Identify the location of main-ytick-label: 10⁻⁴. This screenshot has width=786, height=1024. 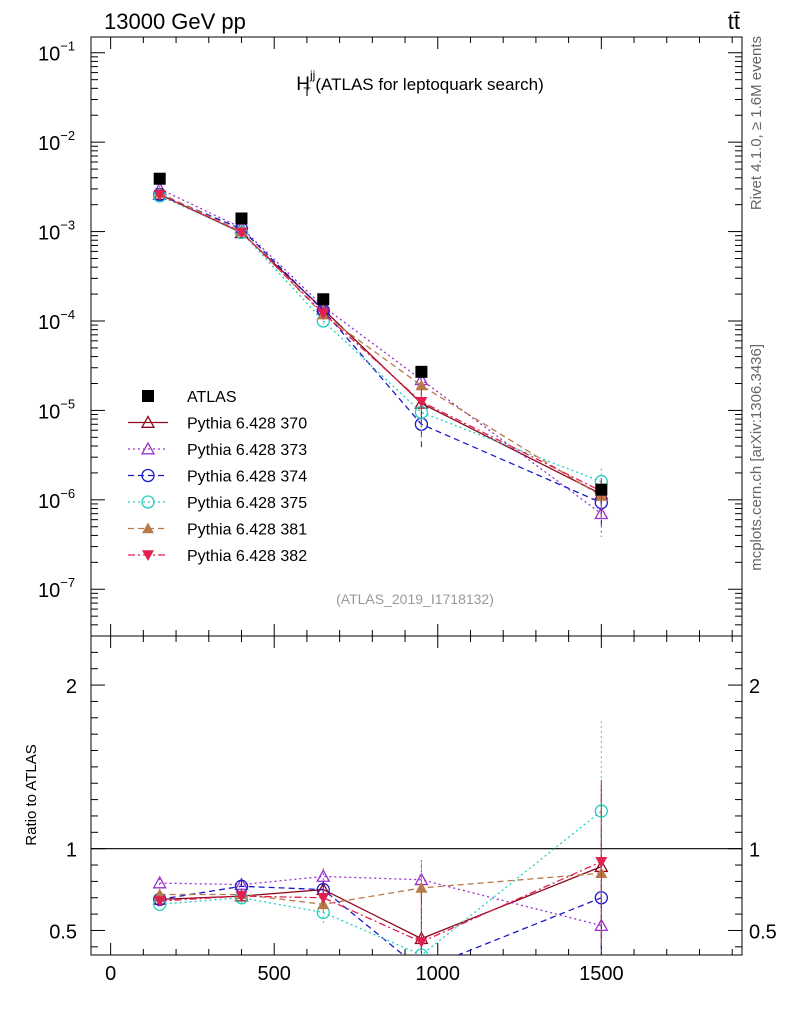
(56, 320).